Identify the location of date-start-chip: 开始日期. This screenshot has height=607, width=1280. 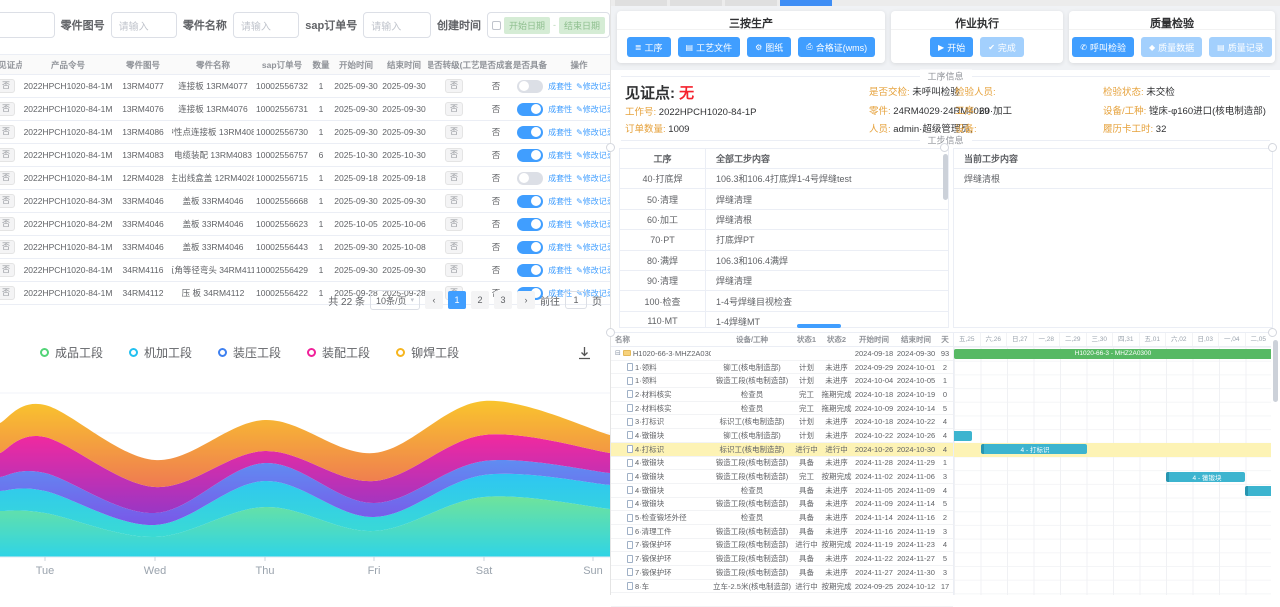
(526, 25).